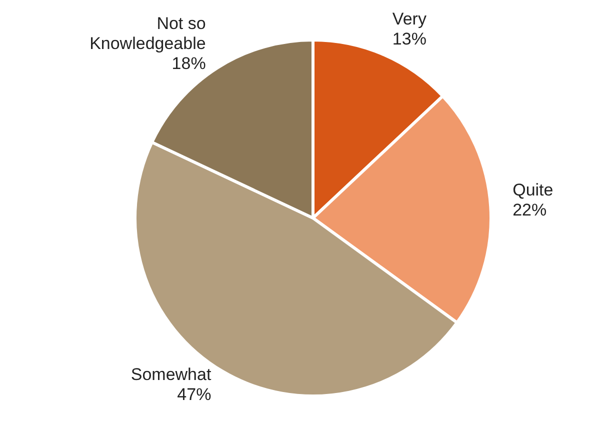  I want to click on slice-label: Not so Knowledgeable, so click(148, 34).